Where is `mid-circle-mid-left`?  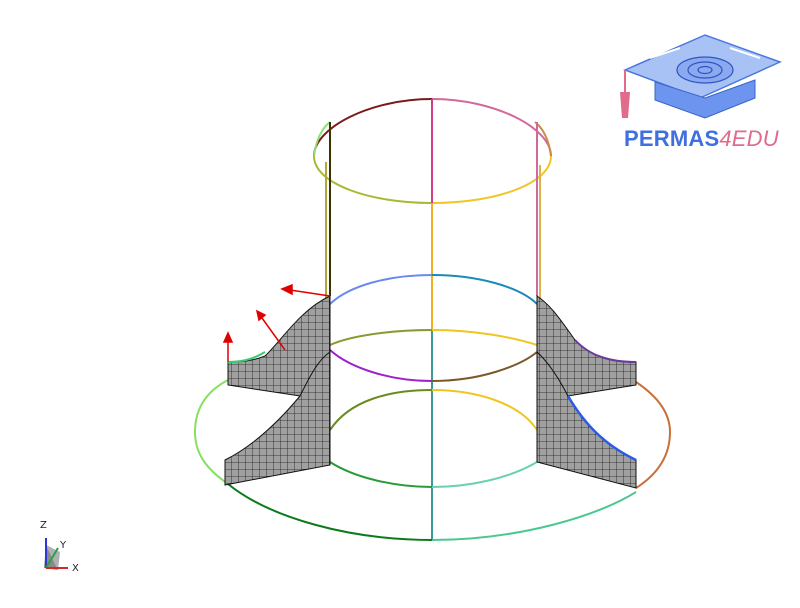 mid-circle-mid-left is located at coordinates (381, 337).